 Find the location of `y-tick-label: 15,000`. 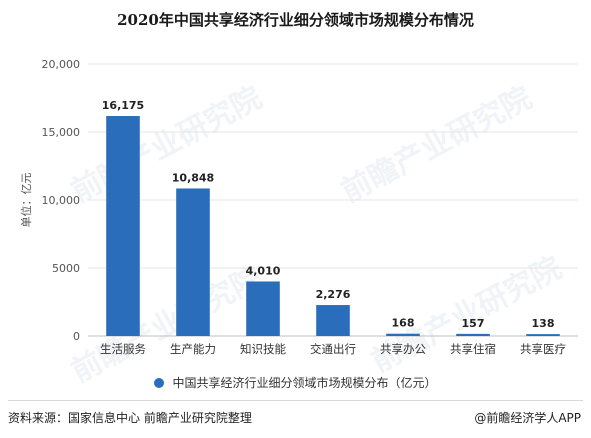

y-tick-label: 15,000 is located at coordinates (61, 132).